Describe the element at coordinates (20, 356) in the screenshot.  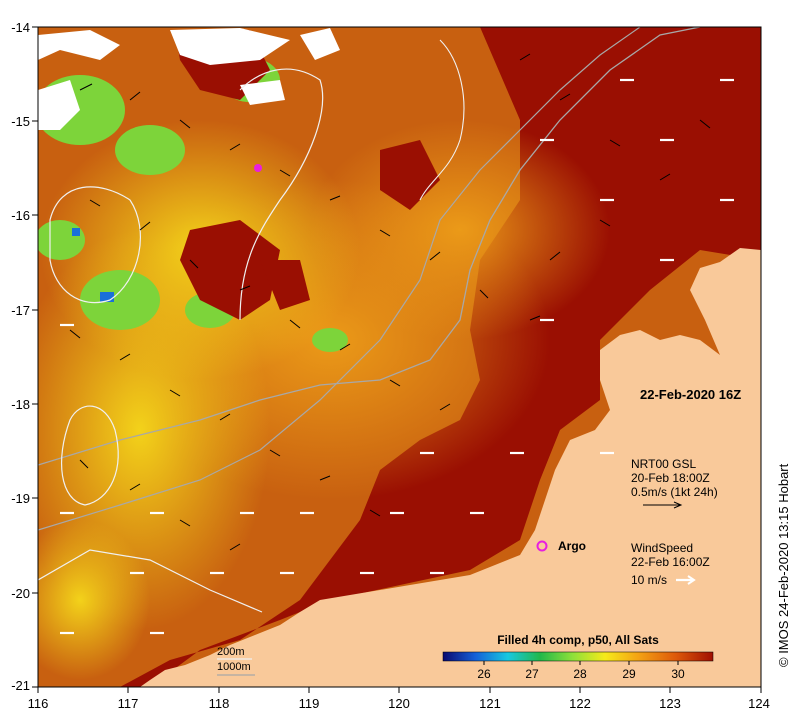
I see `y-axis-labels: -14 -15 -16 -17 -18 -19 -20 -21` at that location.